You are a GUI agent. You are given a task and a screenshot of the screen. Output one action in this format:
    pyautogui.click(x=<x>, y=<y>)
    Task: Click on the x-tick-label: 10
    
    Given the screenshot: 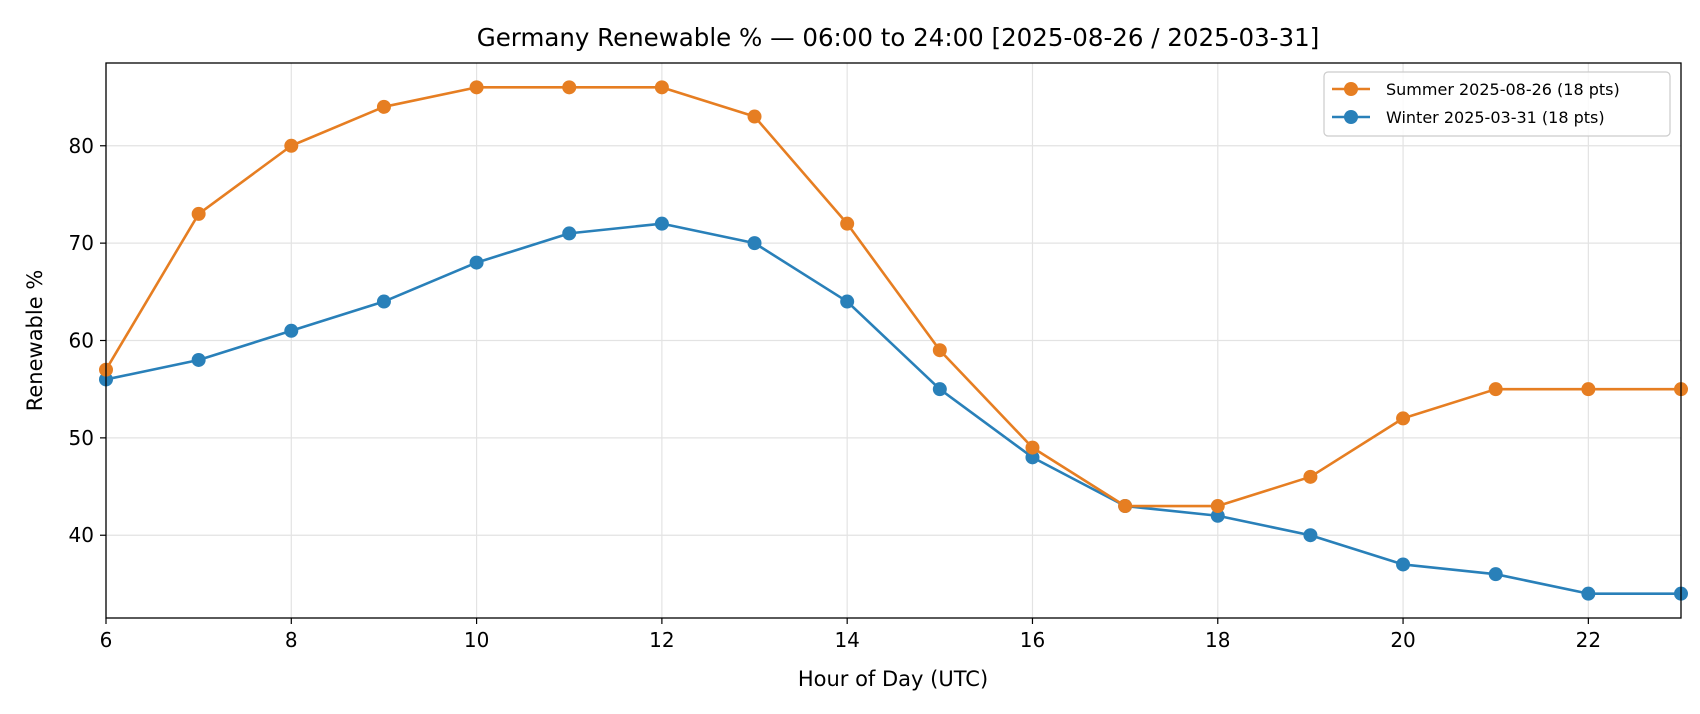 What is the action you would take?
    pyautogui.click(x=476, y=640)
    